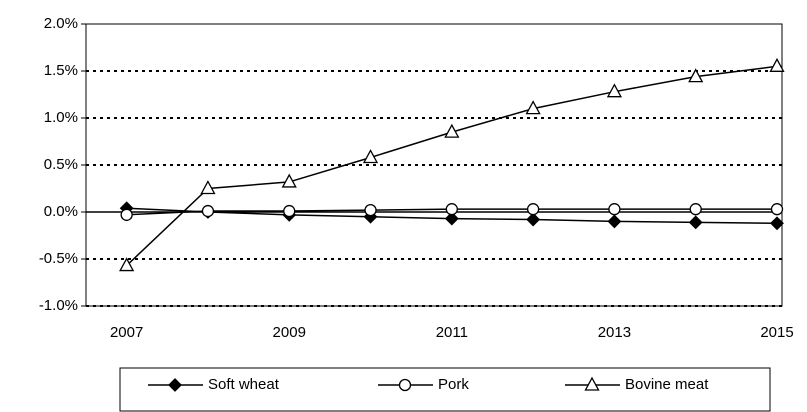 Image resolution: width=807 pixels, height=412 pixels. What do you see at coordinates (776, 332) in the screenshot?
I see `x-tick-label: 2015` at bounding box center [776, 332].